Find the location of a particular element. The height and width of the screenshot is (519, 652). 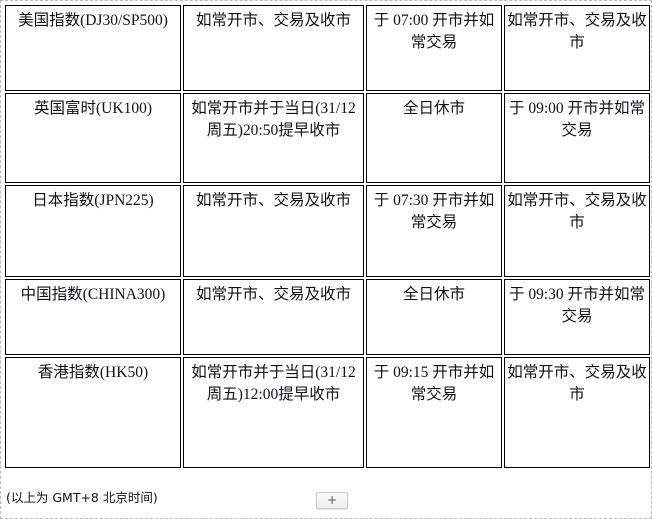

timezone-note: (以上为 GMT+8 北京时间) is located at coordinates (82, 497).